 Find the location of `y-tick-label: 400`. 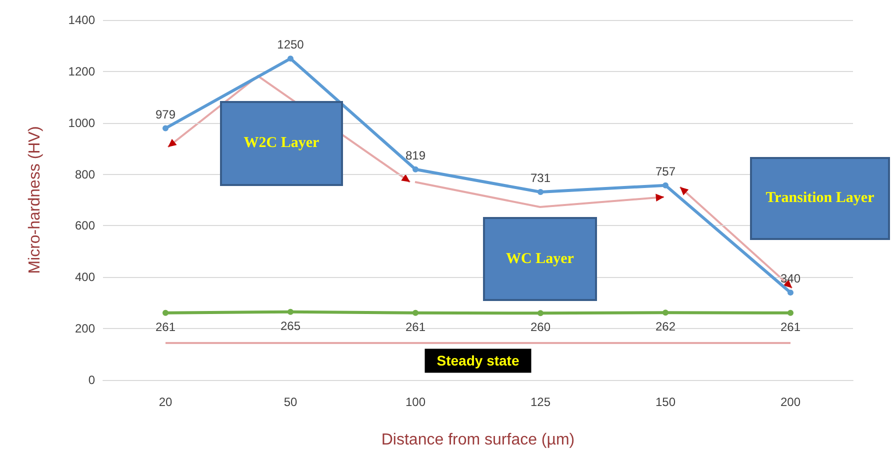

y-tick-label: 400 is located at coordinates (85, 277).